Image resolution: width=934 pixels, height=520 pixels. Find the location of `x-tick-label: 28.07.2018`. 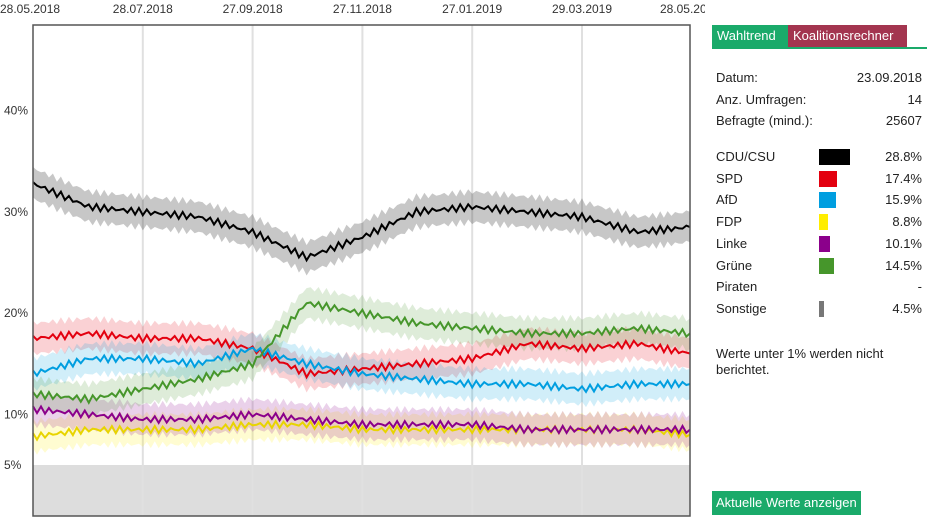

x-tick-label: 28.07.2018 is located at coordinates (143, 9).